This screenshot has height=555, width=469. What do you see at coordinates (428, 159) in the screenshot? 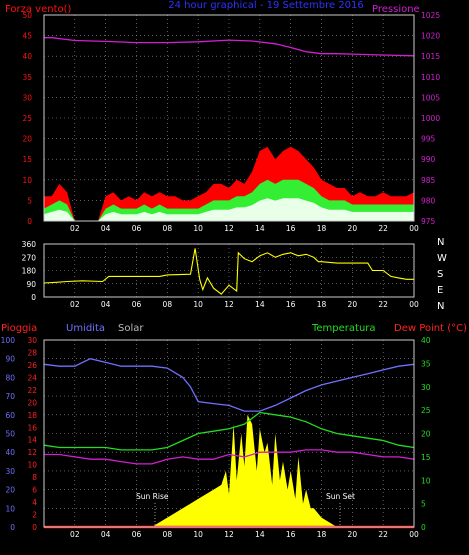
I see `right-tick-label: 990` at bounding box center [428, 159].